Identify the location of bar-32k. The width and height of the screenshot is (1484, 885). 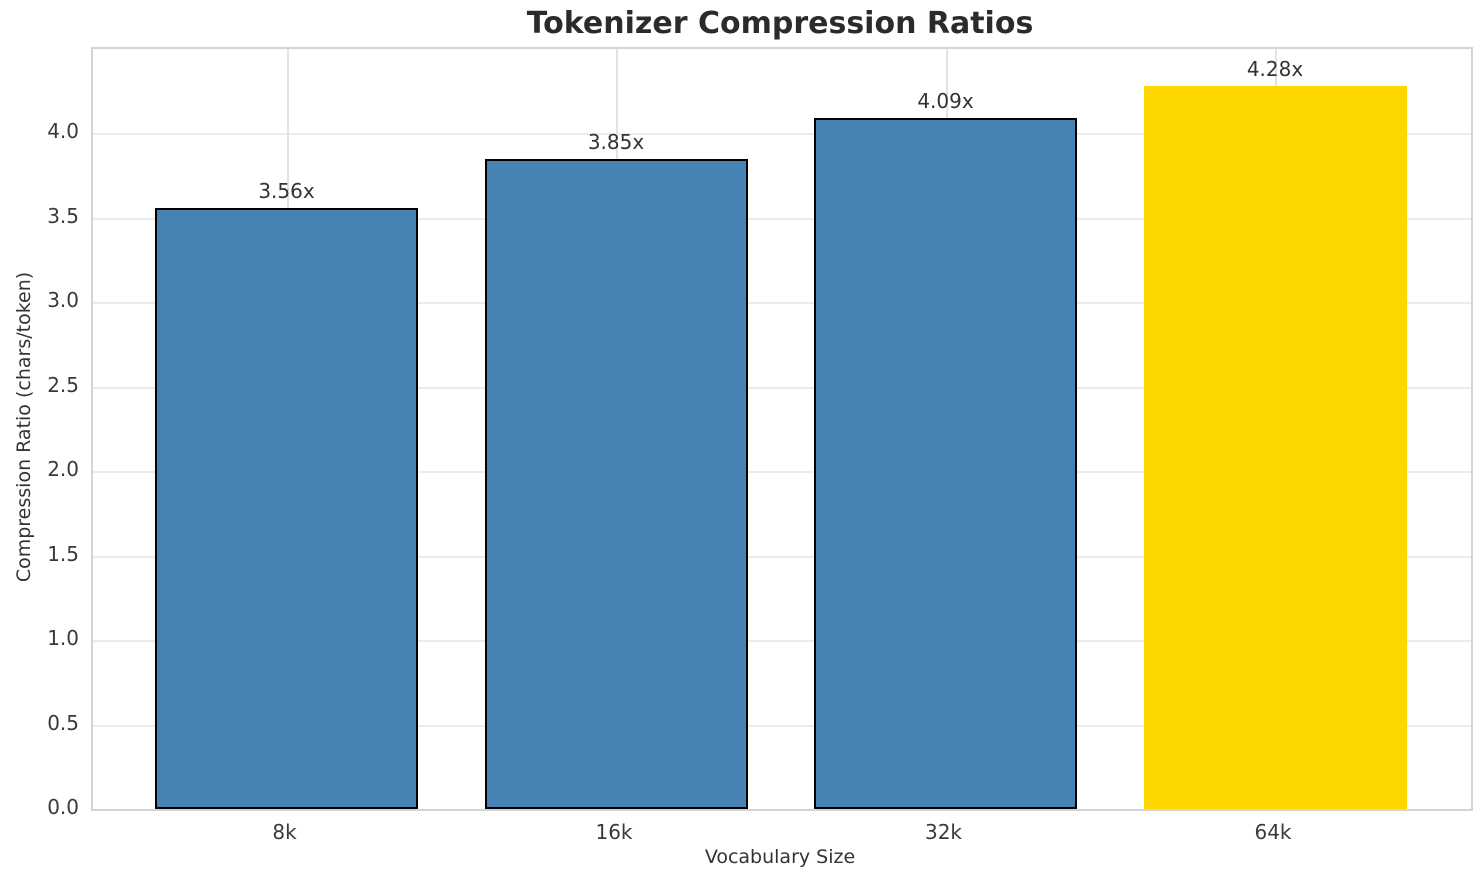
(945, 463).